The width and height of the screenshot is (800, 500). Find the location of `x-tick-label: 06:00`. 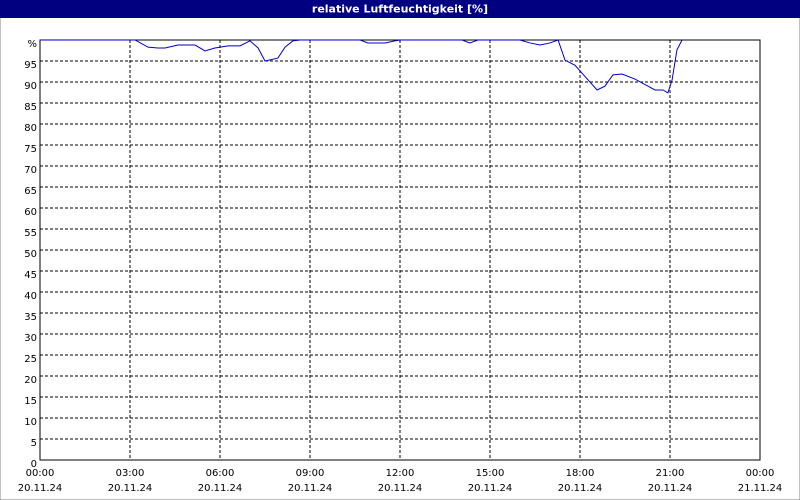

x-tick-label: 06:00 is located at coordinates (220, 473).